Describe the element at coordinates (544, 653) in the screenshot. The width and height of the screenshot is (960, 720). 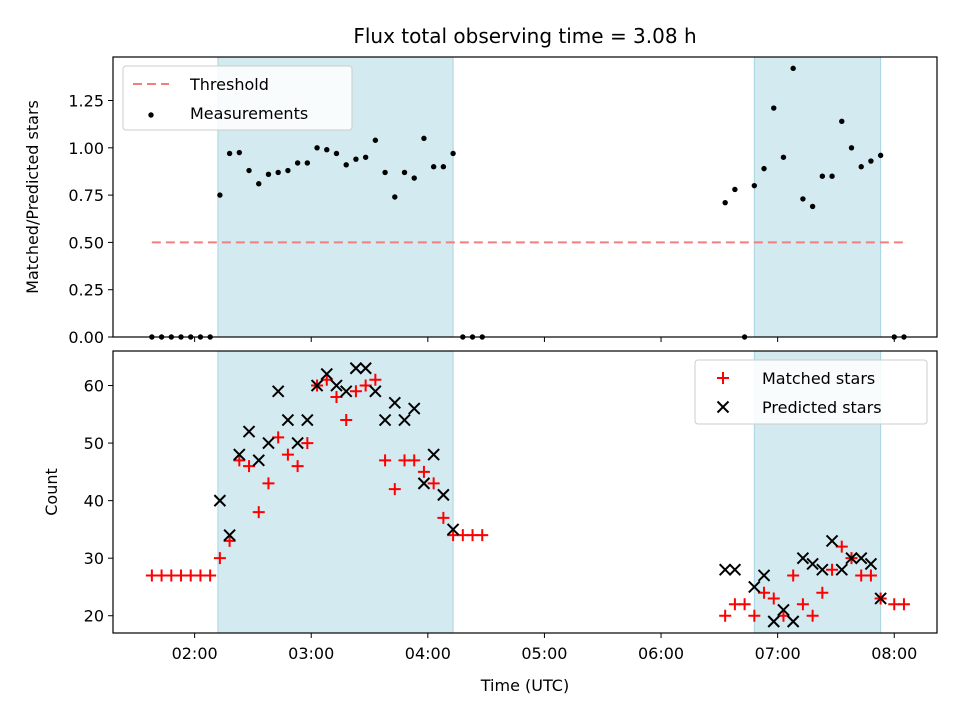
I see `x-tick-label: 05:00` at that location.